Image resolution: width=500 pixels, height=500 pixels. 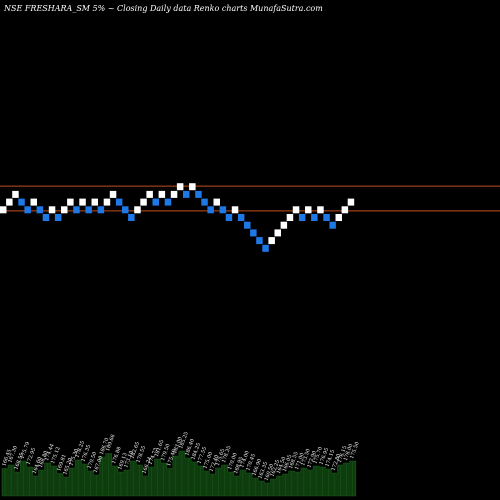 What do you see at coordinates (203, 455) in the screenshot?
I see `volume-label: 177.55` at bounding box center [203, 455].